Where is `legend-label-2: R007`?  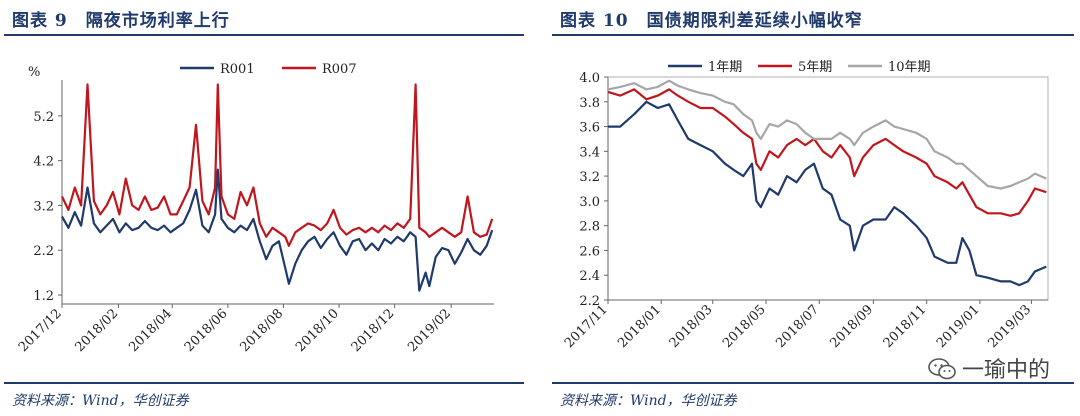 legend-label-2: R007 is located at coordinates (339, 69).